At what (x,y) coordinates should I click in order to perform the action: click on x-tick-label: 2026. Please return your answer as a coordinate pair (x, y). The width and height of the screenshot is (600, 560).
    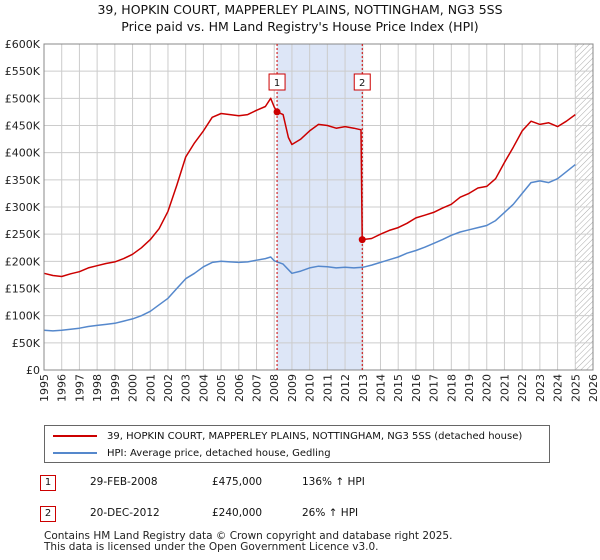
    Looking at the image, I should click on (593, 388).